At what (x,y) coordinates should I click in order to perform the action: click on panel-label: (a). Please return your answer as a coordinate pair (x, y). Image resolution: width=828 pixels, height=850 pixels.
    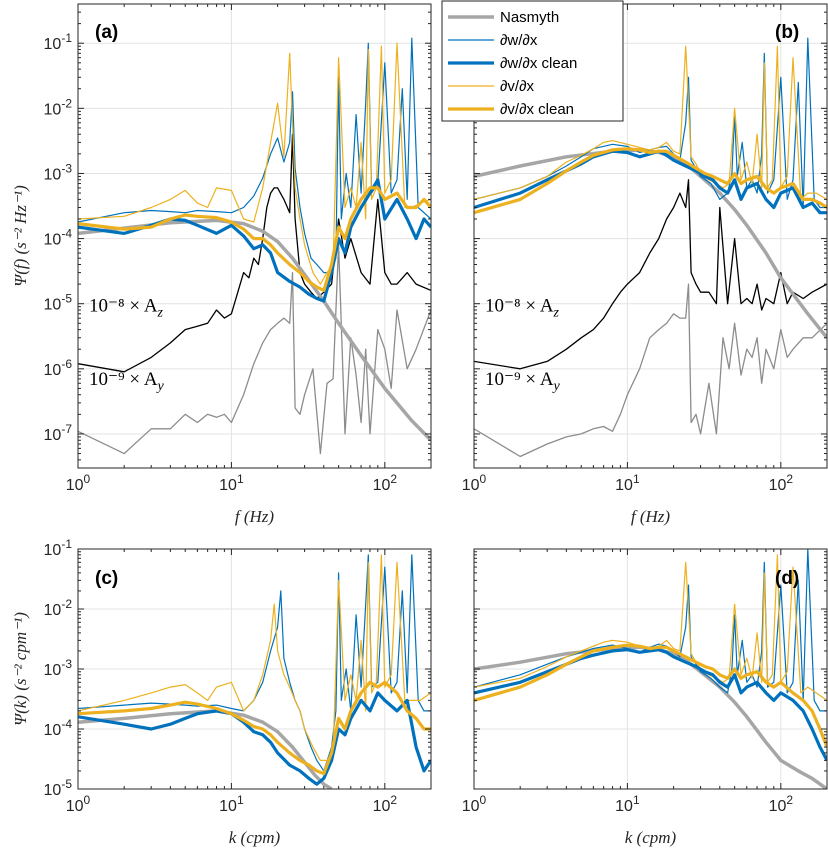
    Looking at the image, I should click on (106, 32).